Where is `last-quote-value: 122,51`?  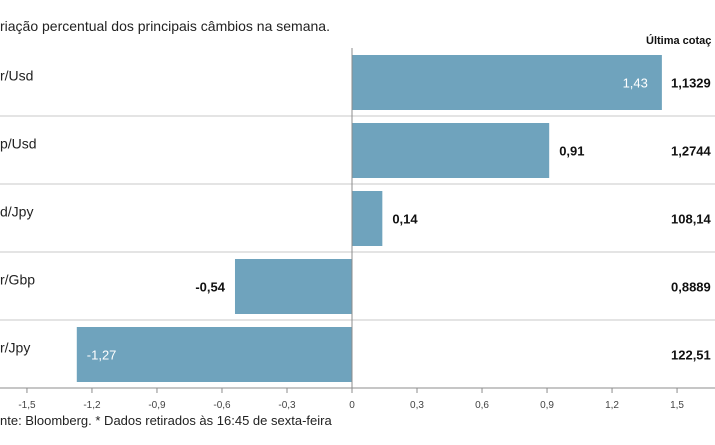
last-quote-value: 122,51 is located at coordinates (691, 355).